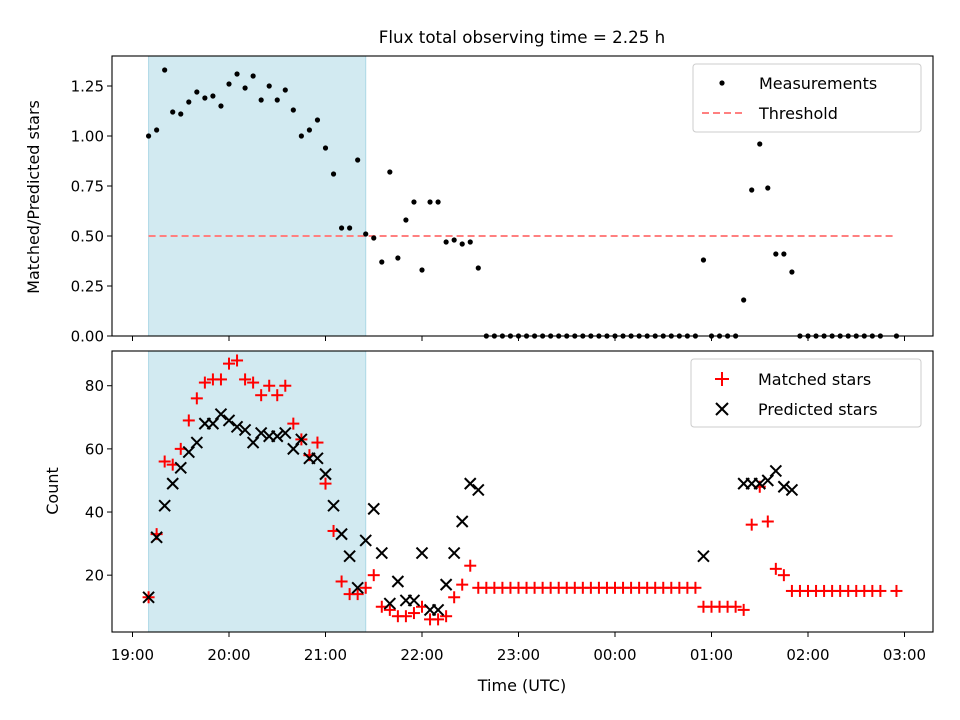 Image resolution: width=960 pixels, height=720 pixels. I want to click on x-tick-label: 02:00, so click(807, 655).